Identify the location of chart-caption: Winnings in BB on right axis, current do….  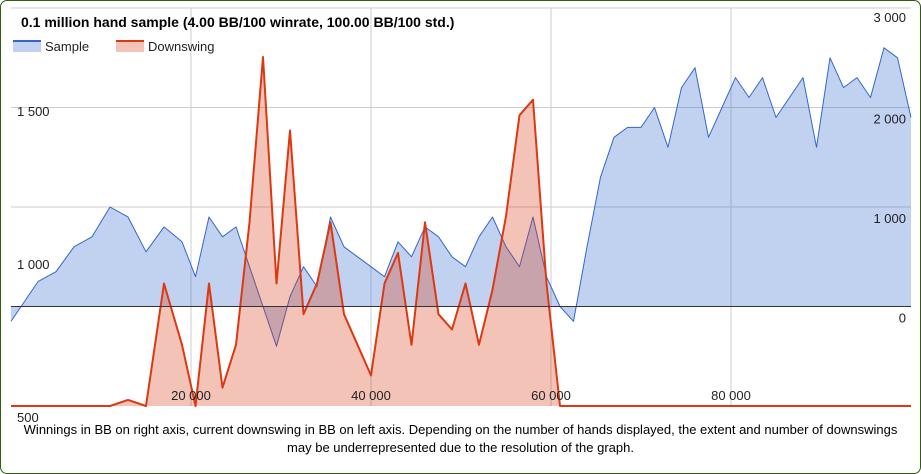
(460, 438).